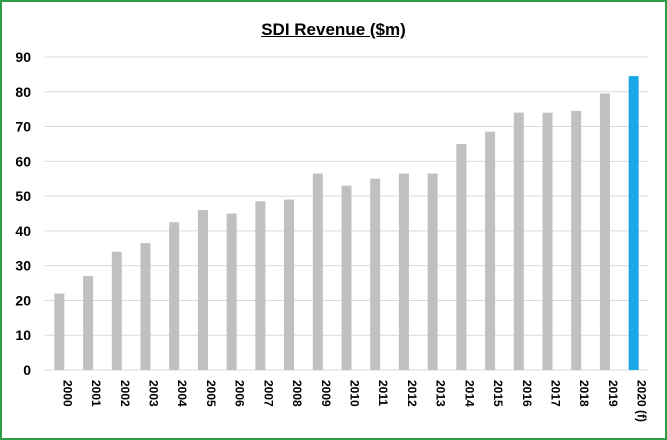  What do you see at coordinates (23, 57) in the screenshot?
I see `y-tick-label: 90` at bounding box center [23, 57].